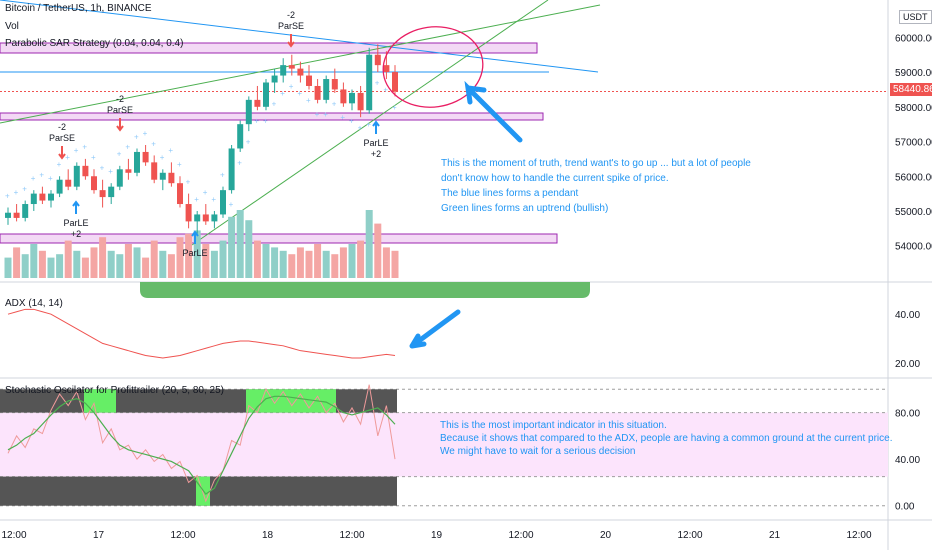 This screenshot has height=550, width=932. Describe the element at coordinates (76, 234) in the screenshot. I see `signal-label: +2` at that location.